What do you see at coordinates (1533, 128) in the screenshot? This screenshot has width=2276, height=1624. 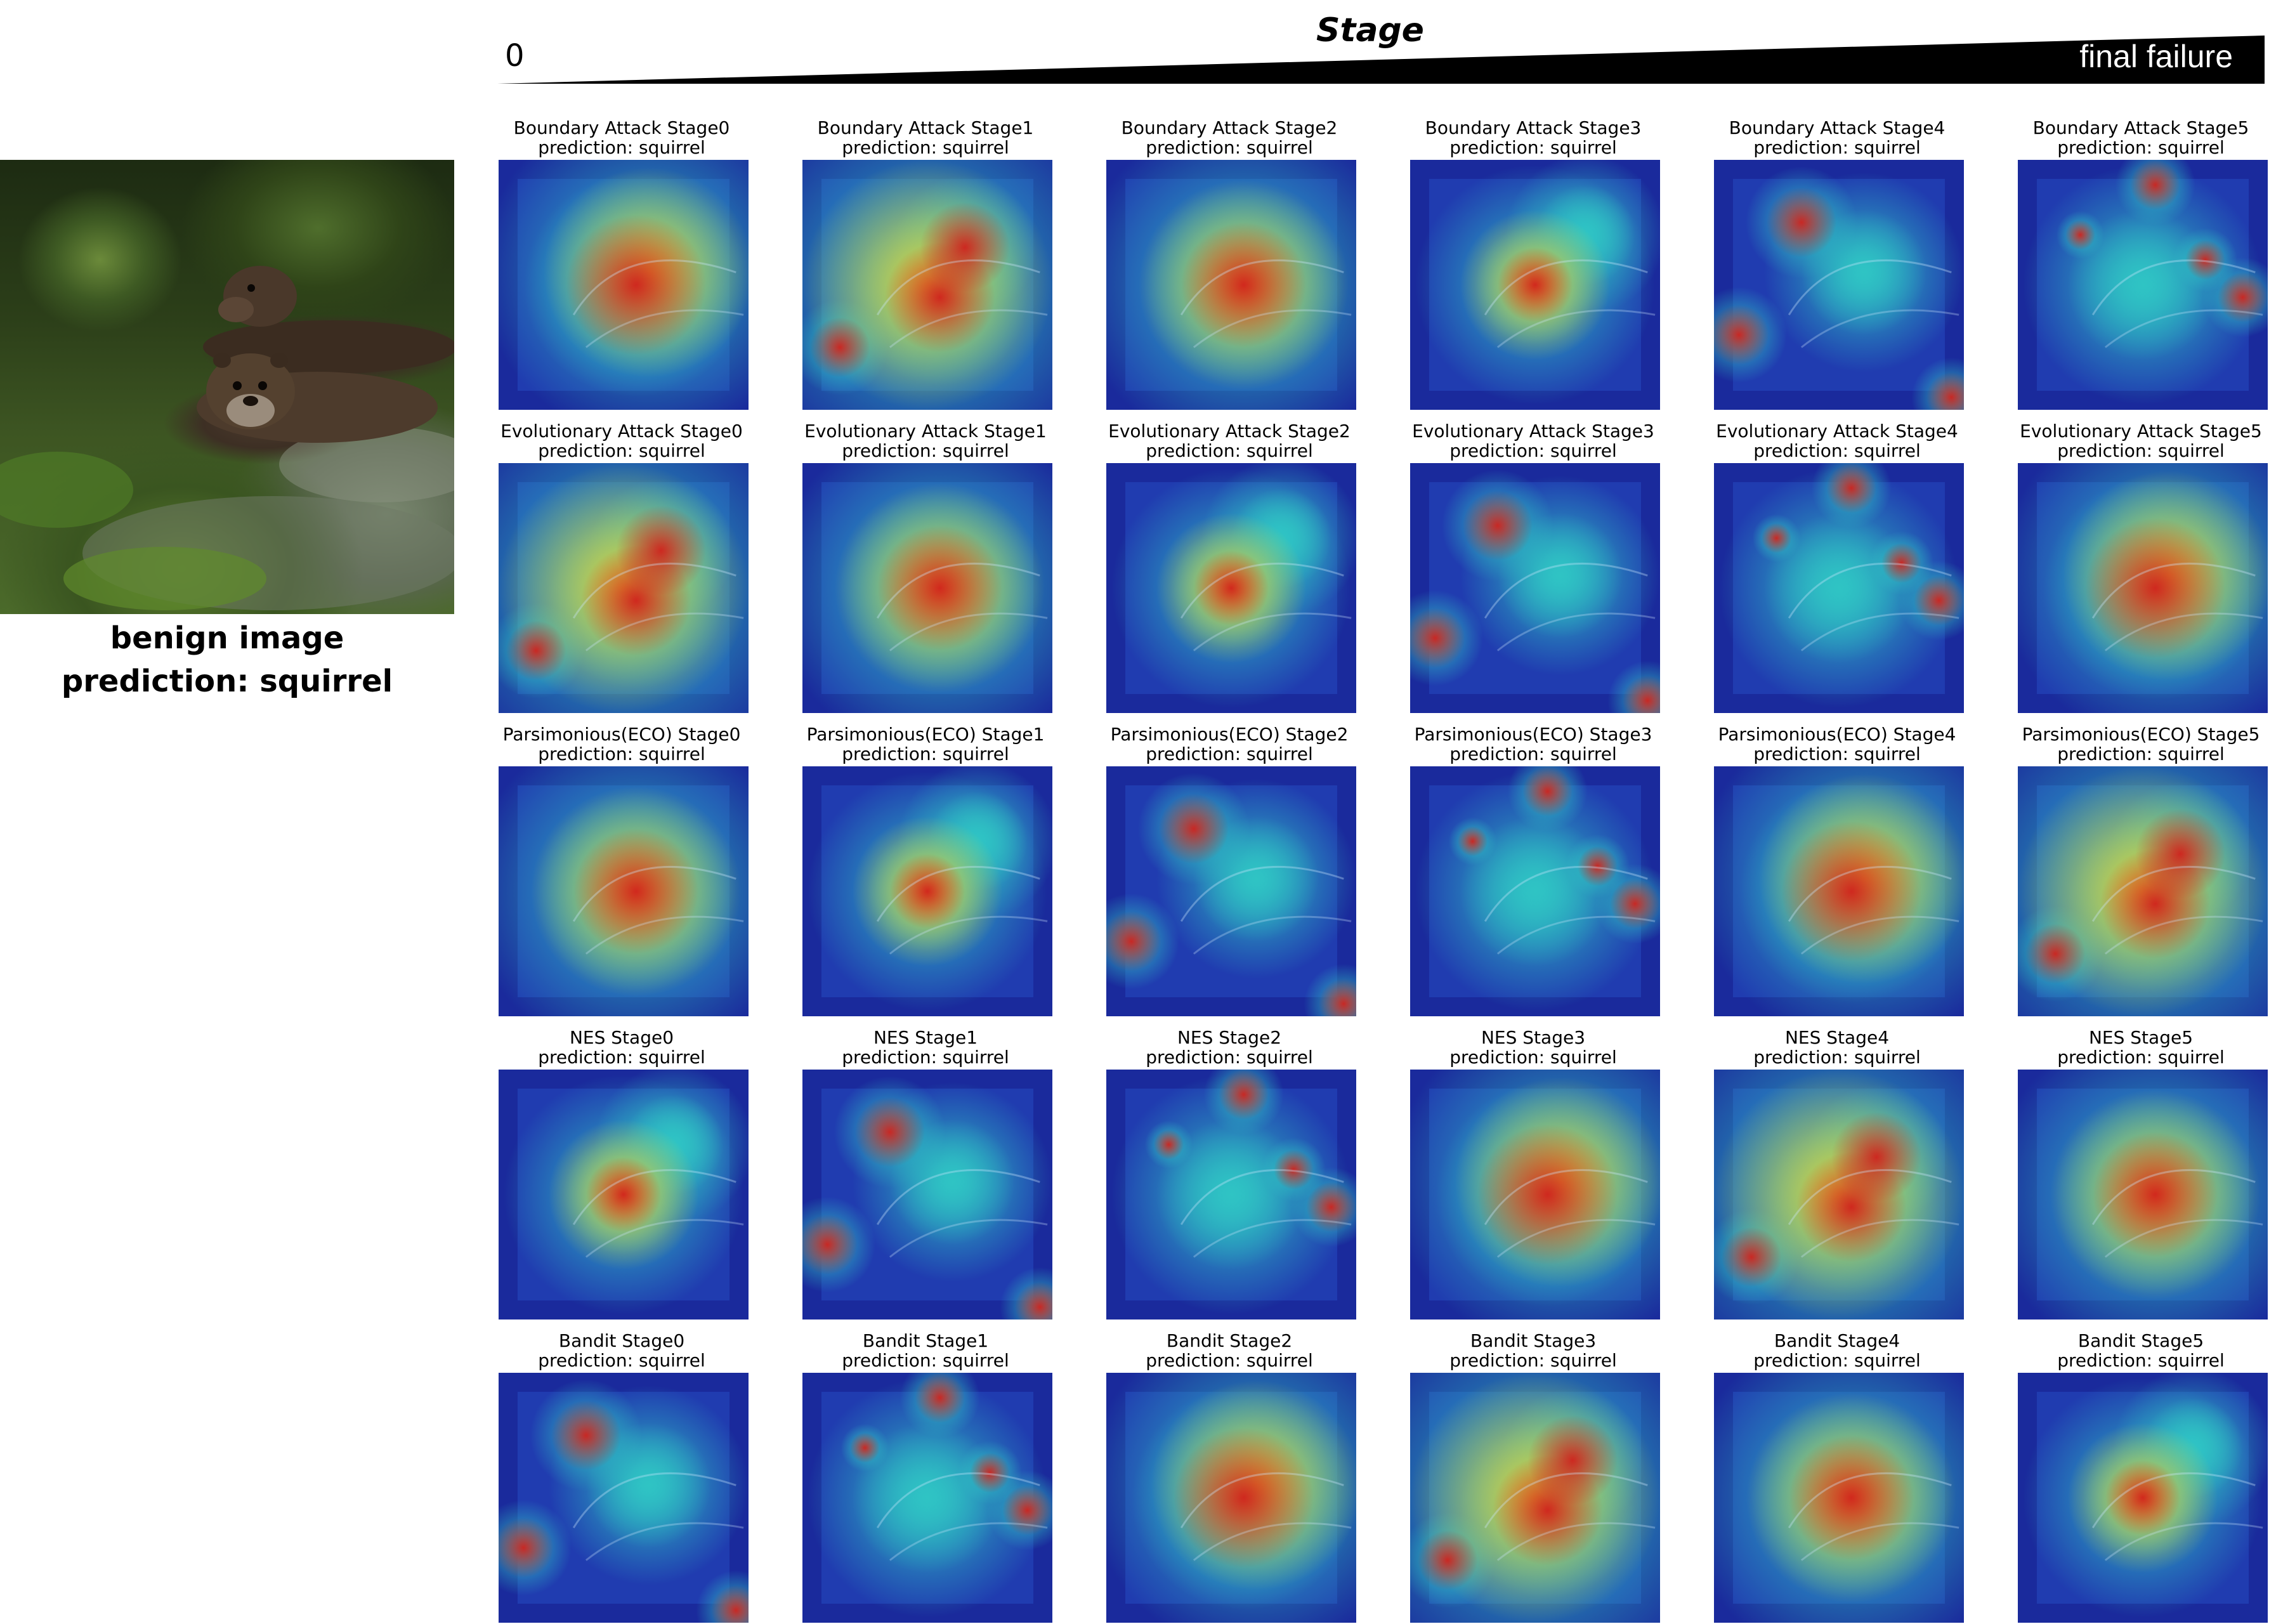 I see `cell-title: Boundary Attack Stage3` at bounding box center [1533, 128].